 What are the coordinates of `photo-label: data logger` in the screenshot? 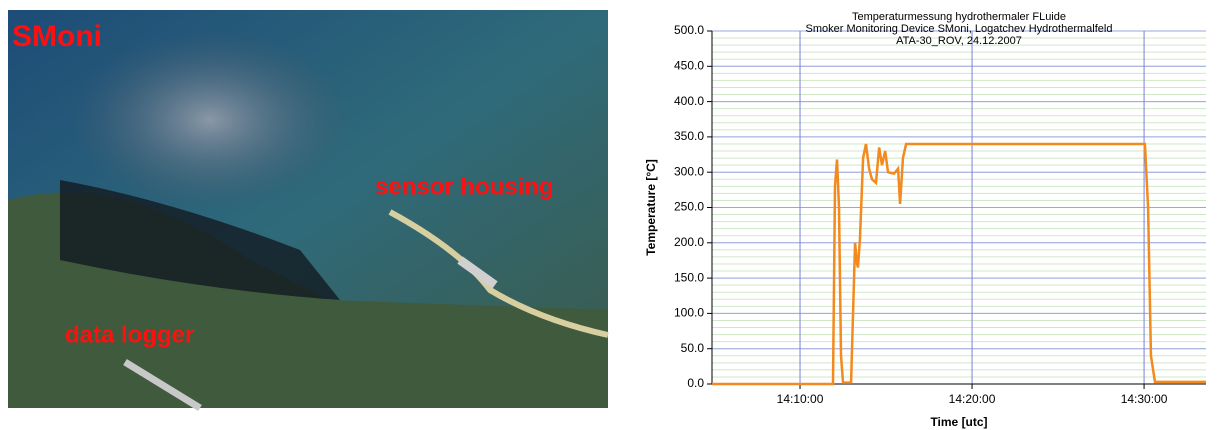 It's located at (129, 334).